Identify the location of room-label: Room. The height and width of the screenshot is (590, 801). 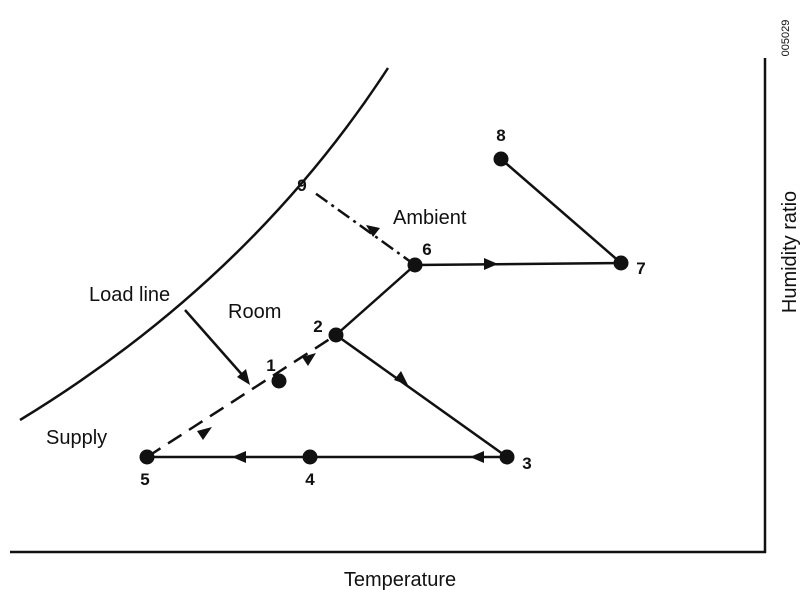
(254, 312).